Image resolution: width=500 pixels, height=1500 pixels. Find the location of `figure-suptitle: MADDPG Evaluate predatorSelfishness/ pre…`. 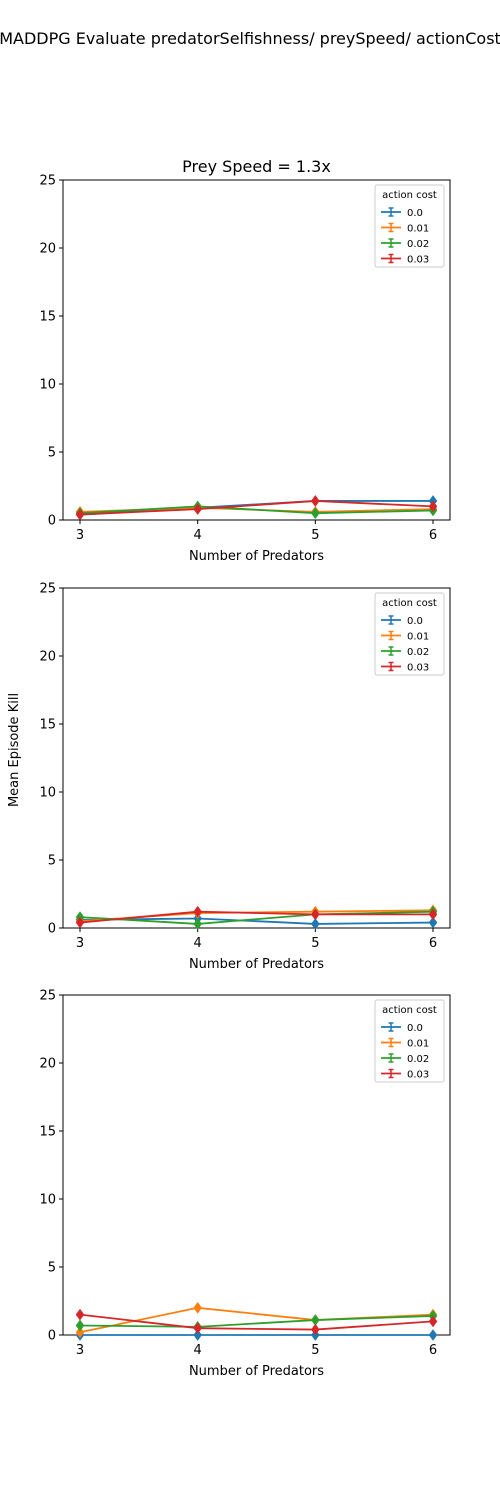

figure-suptitle: MADDPG Evaluate predatorSelfishness/ pre… is located at coordinates (250, 38).